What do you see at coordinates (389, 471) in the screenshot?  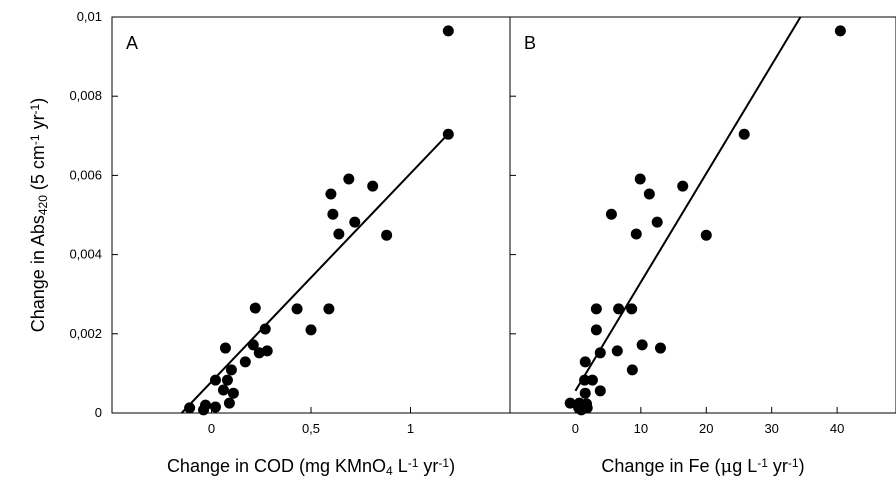 I see `label-part: 4` at bounding box center [389, 471].